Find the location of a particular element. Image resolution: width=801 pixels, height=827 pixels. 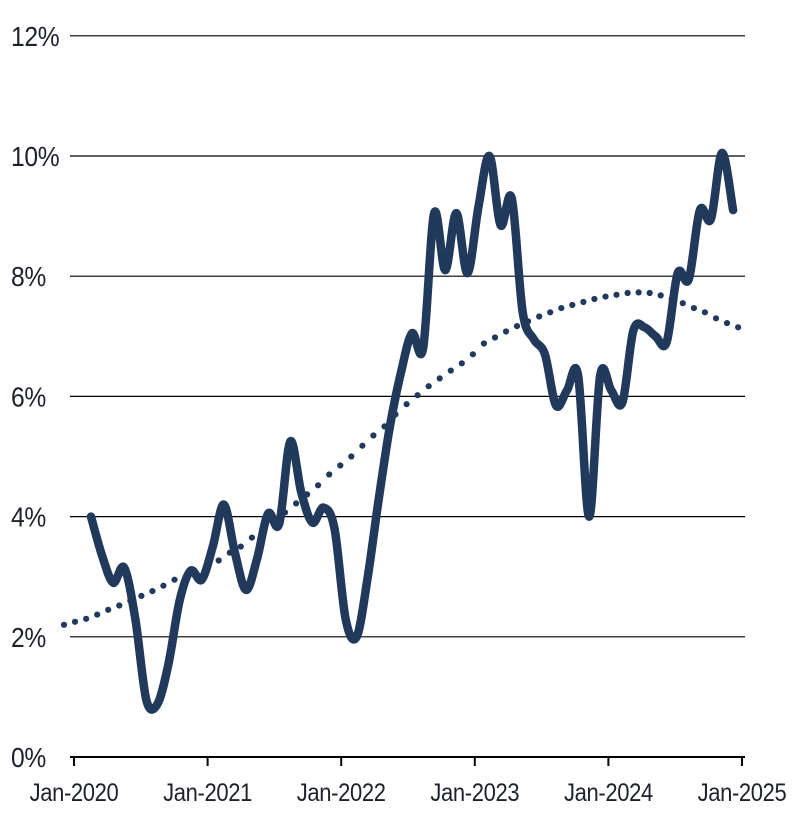

y-axis-label-12pct: 12% is located at coordinates (35, 36).